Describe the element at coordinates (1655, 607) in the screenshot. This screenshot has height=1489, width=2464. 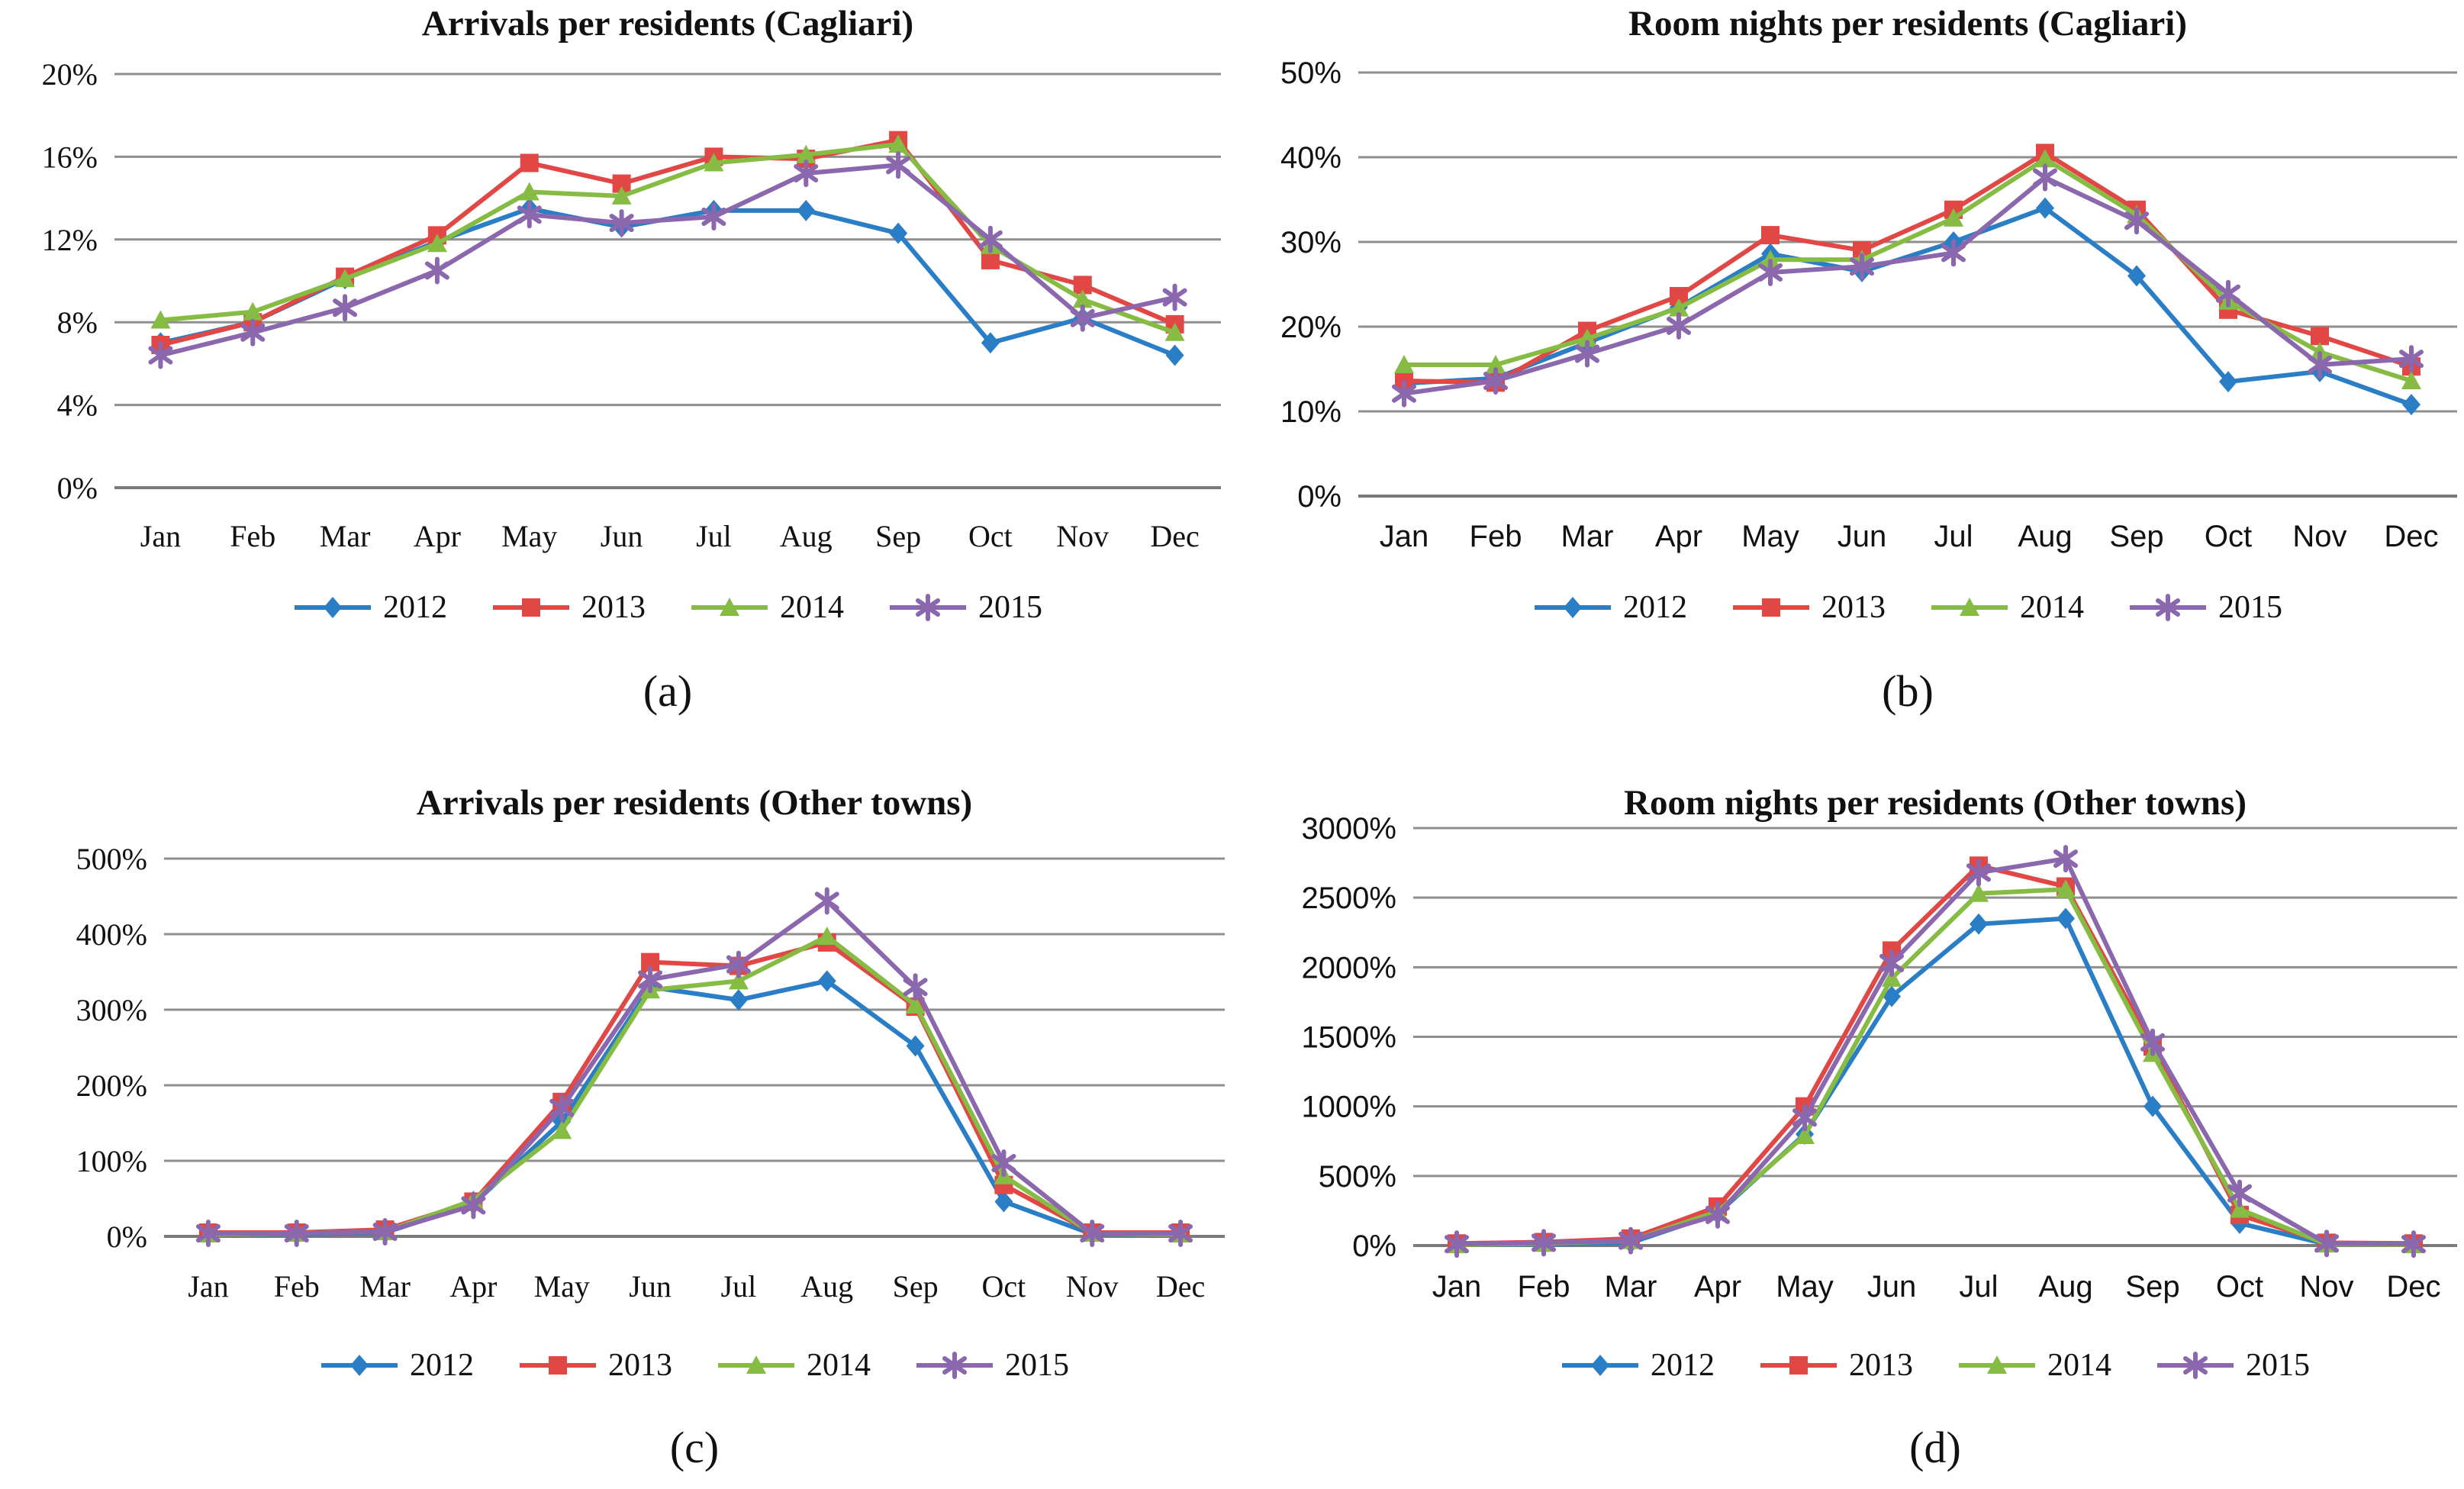
I see `legend-label: 2012` at that location.